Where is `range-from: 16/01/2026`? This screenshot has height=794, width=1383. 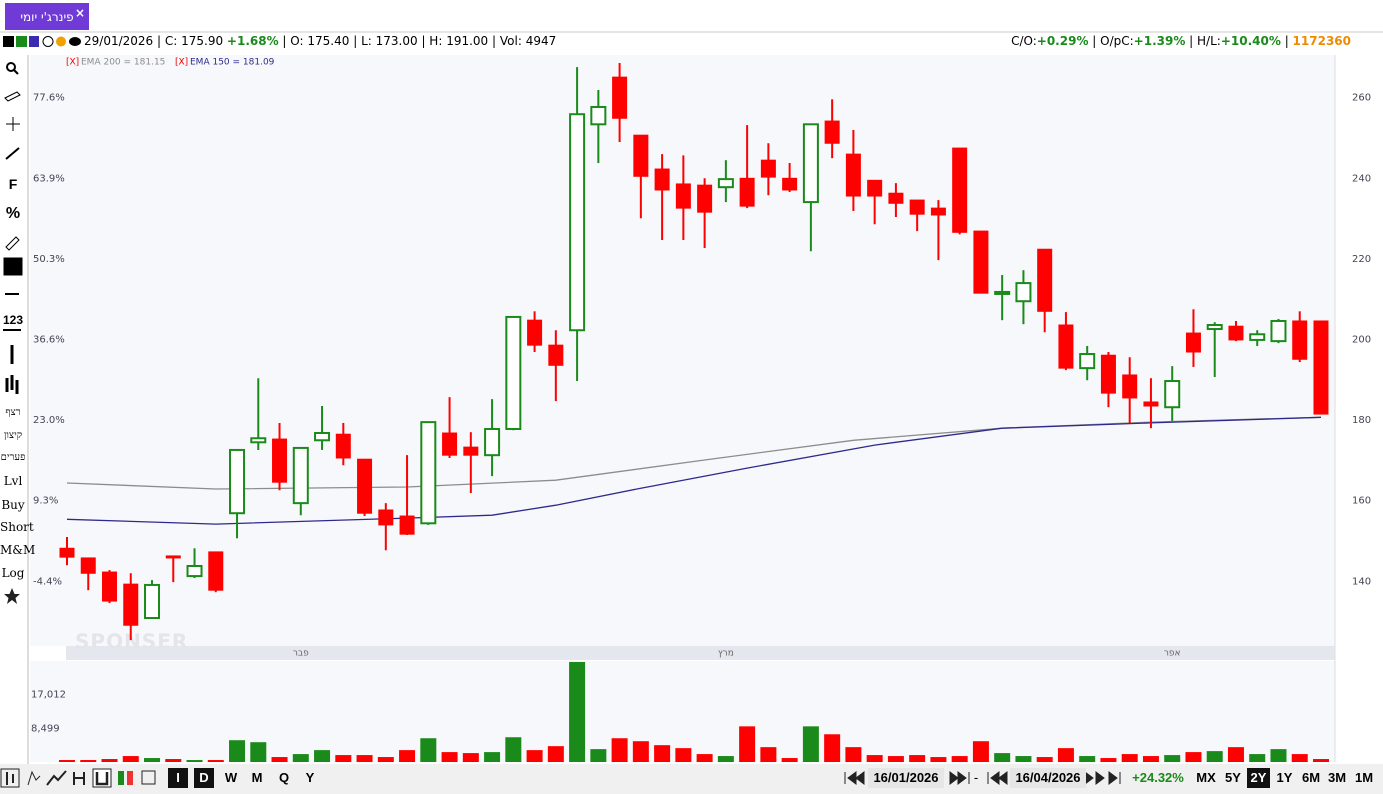 range-from: 16/01/2026 is located at coordinates (906, 778).